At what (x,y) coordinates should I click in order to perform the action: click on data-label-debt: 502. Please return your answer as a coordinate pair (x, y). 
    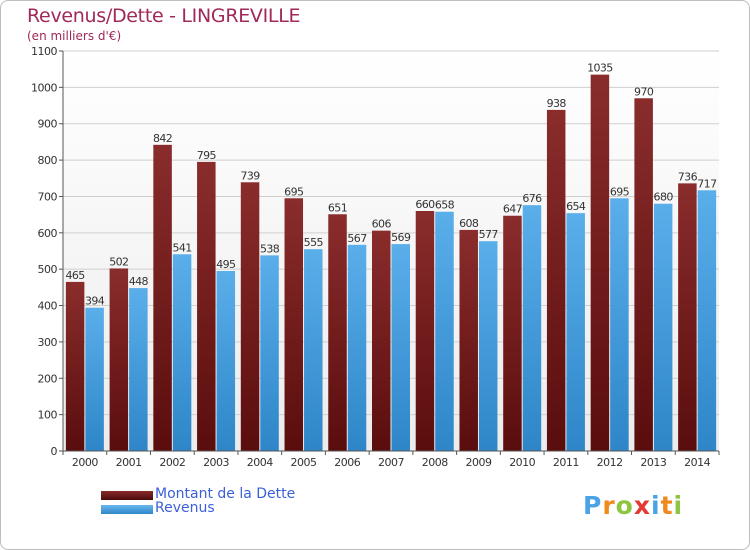
    Looking at the image, I should click on (118, 261).